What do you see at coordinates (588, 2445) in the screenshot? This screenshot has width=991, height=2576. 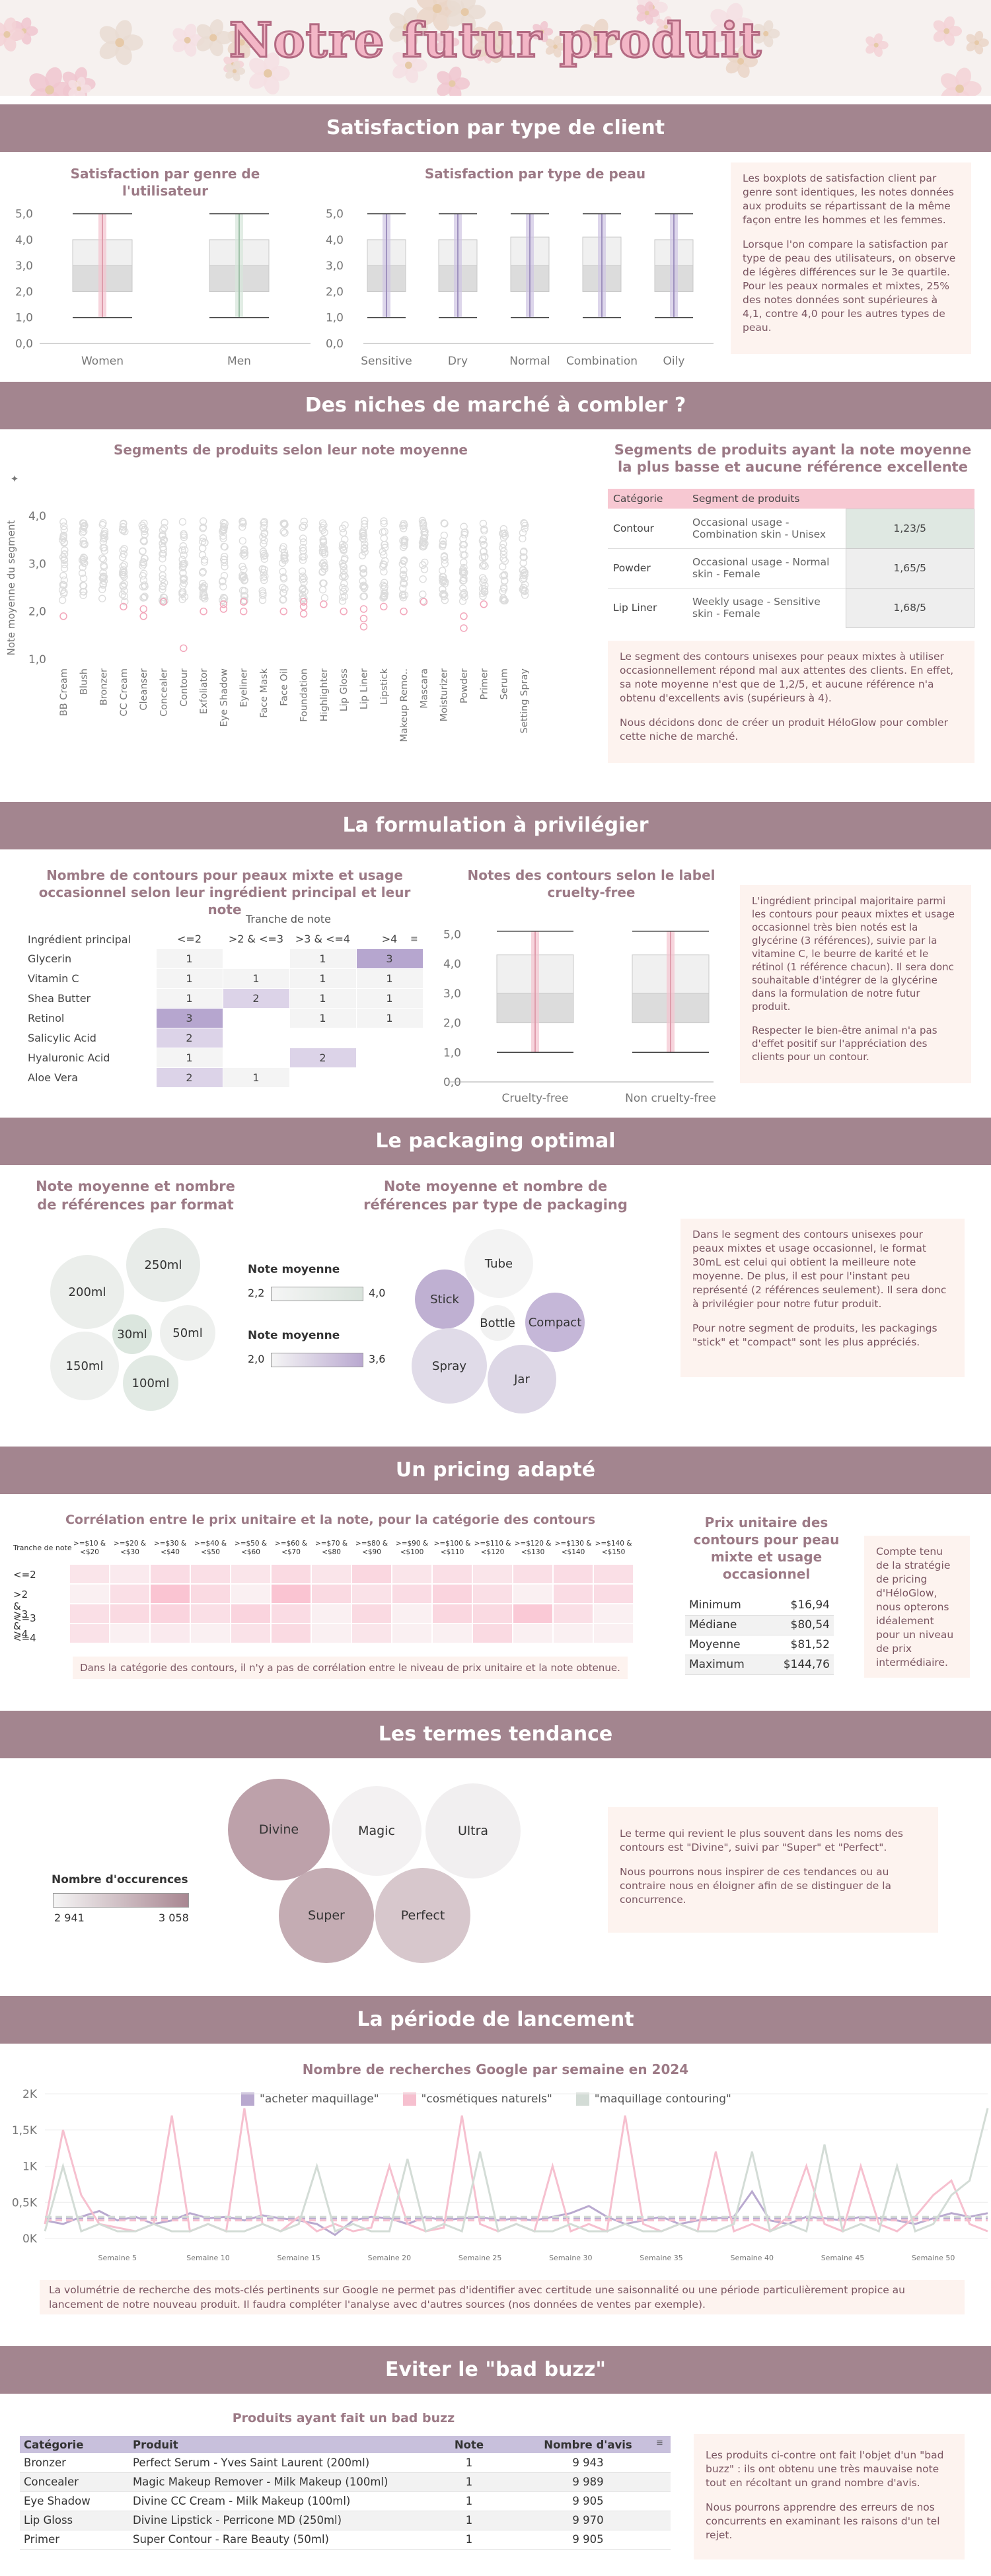 I see `badbuzz-header: Nombre d'avis` at bounding box center [588, 2445].